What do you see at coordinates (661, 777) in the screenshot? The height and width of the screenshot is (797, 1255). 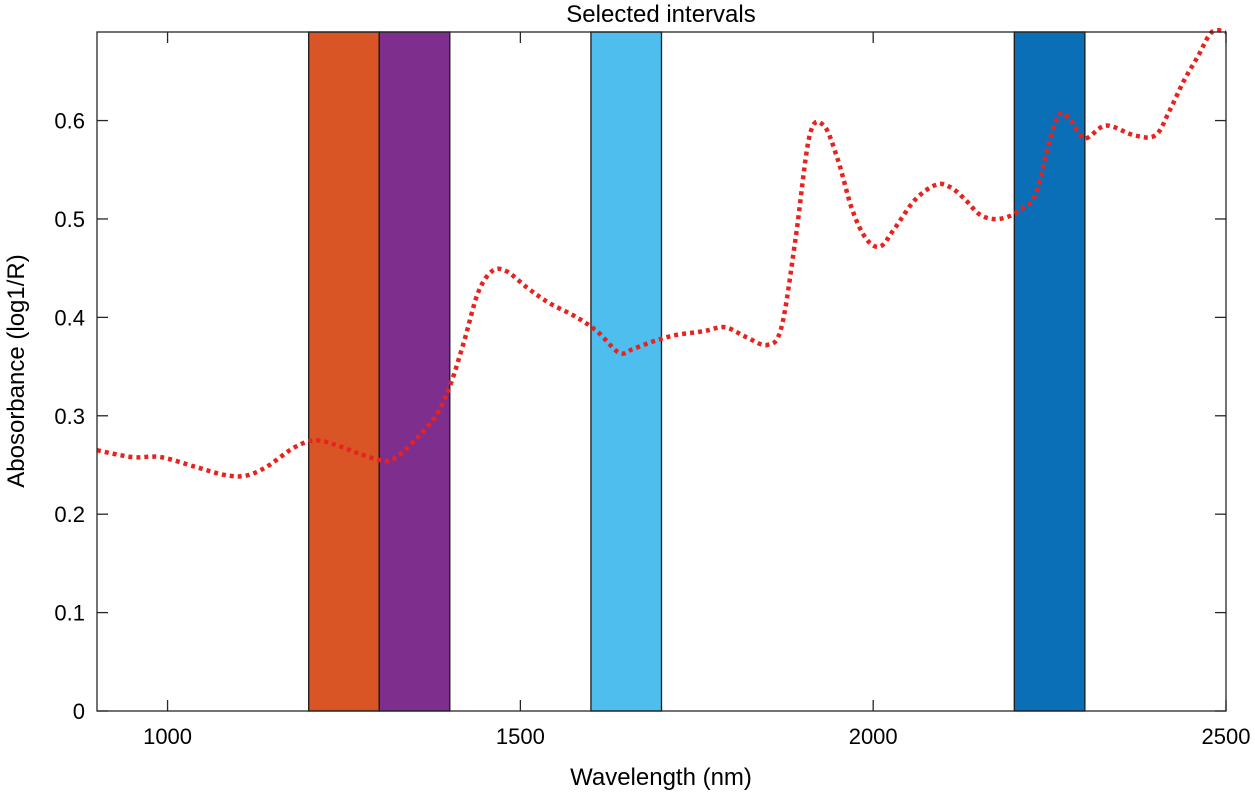 I see `x-axis-label: Wavelength (nm)` at bounding box center [661, 777].